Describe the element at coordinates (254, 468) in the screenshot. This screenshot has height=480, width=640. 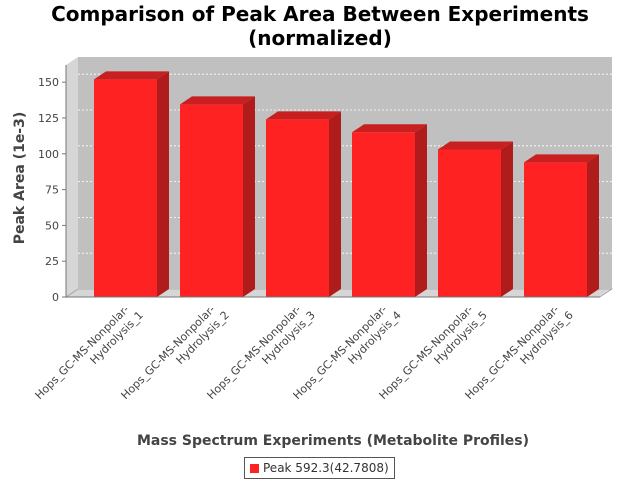
I see `legend-swatch` at that location.